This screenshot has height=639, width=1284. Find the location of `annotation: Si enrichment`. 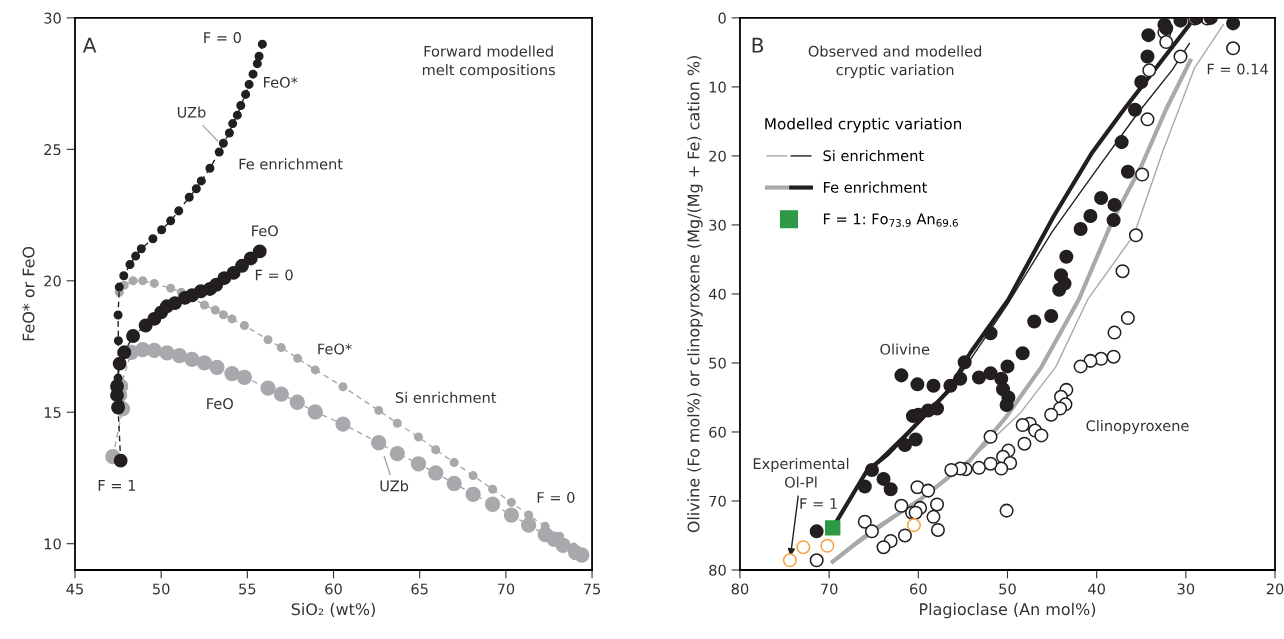

annotation: Si enrichment is located at coordinates (446, 397).